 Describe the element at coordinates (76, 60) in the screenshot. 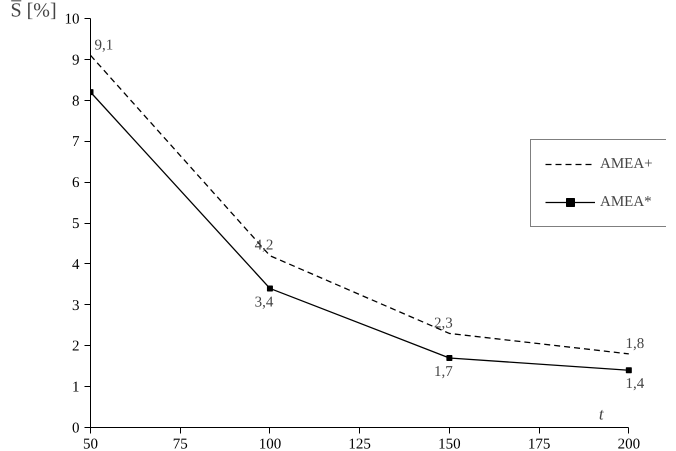

I see `y-tick-label: 9` at that location.